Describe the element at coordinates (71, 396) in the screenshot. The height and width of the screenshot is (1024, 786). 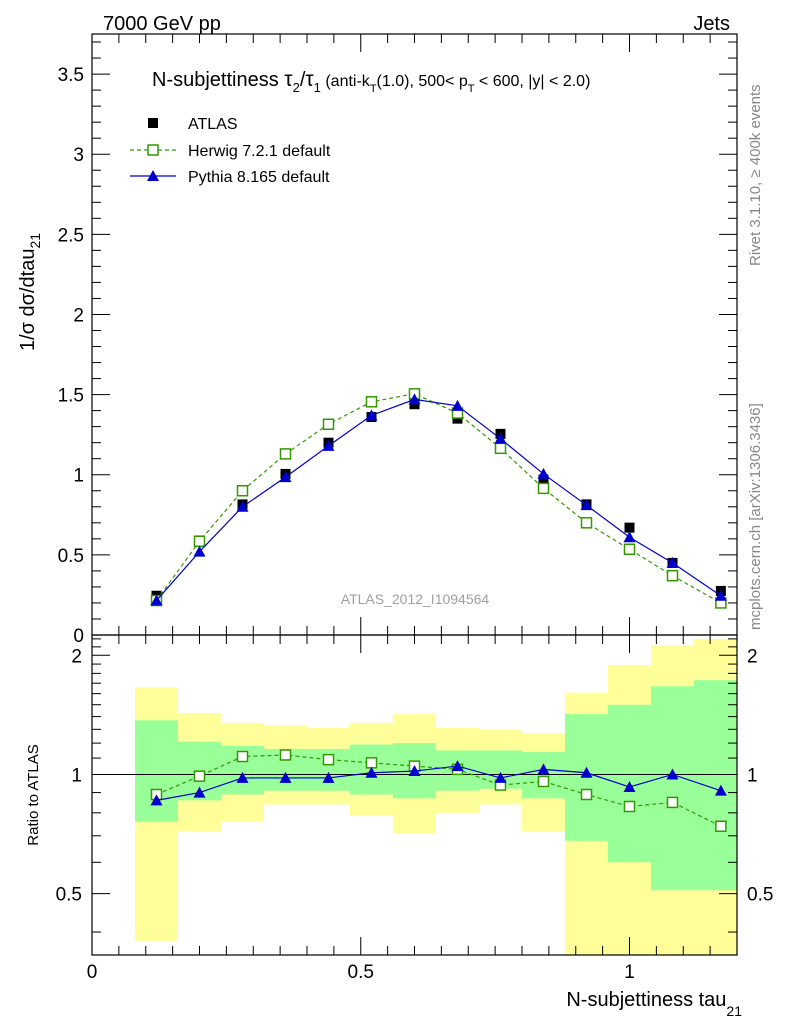
I see `main-y-tick-label: 1.5` at that location.